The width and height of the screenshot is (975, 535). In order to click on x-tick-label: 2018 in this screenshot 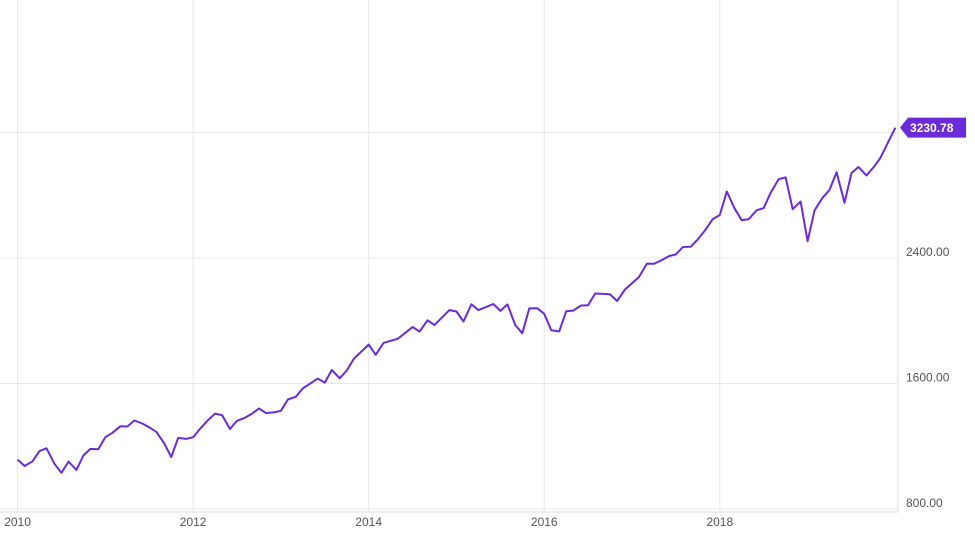, I will do `click(719, 522)`.